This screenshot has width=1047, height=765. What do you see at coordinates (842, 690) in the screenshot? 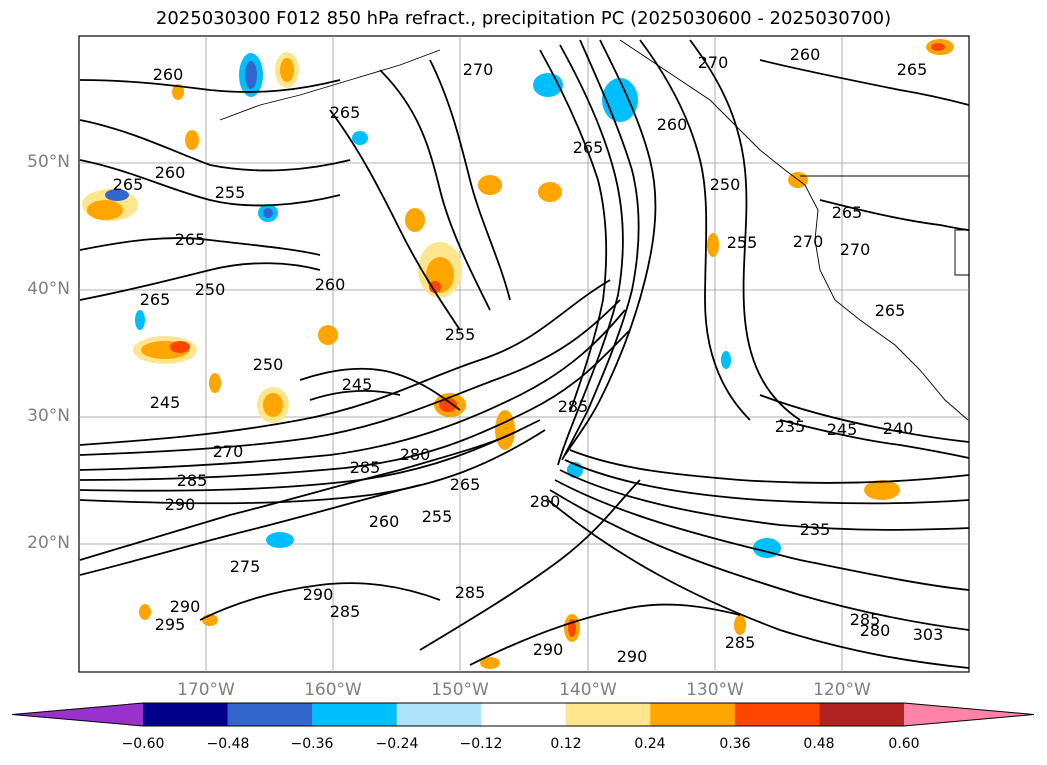
I see `lon-label-120w: 120°W` at bounding box center [842, 690].